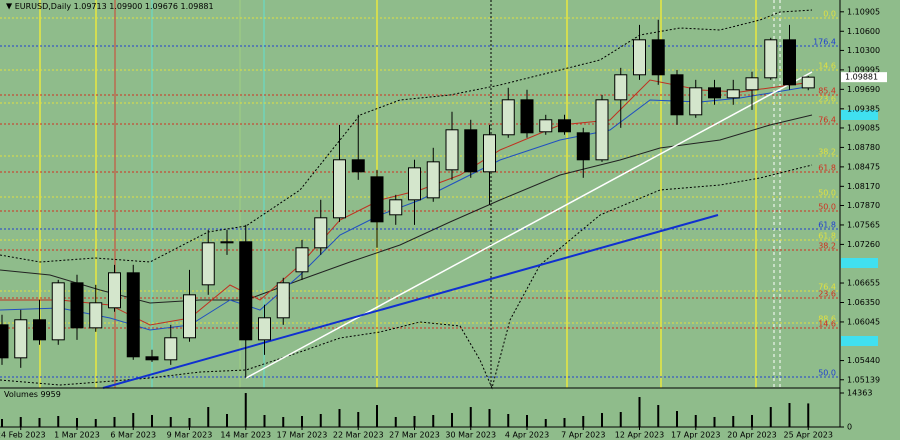 The image size is (900, 440). What do you see at coordinates (863, 224) in the screenshot?
I see `y-tick-label: 1.07565` at bounding box center [863, 224].